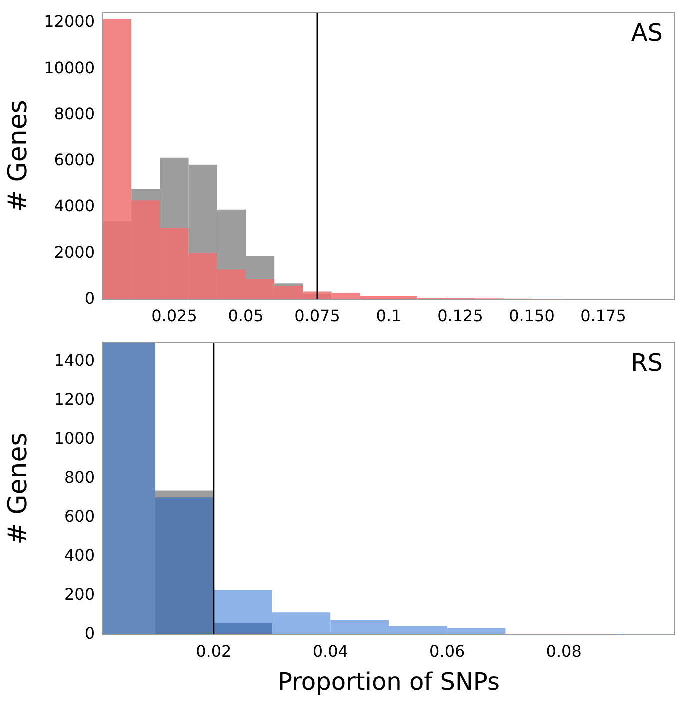 Image resolution: width=677 pixels, height=702 pixels. I want to click on x-tick-label: 0.025, so click(175, 316).